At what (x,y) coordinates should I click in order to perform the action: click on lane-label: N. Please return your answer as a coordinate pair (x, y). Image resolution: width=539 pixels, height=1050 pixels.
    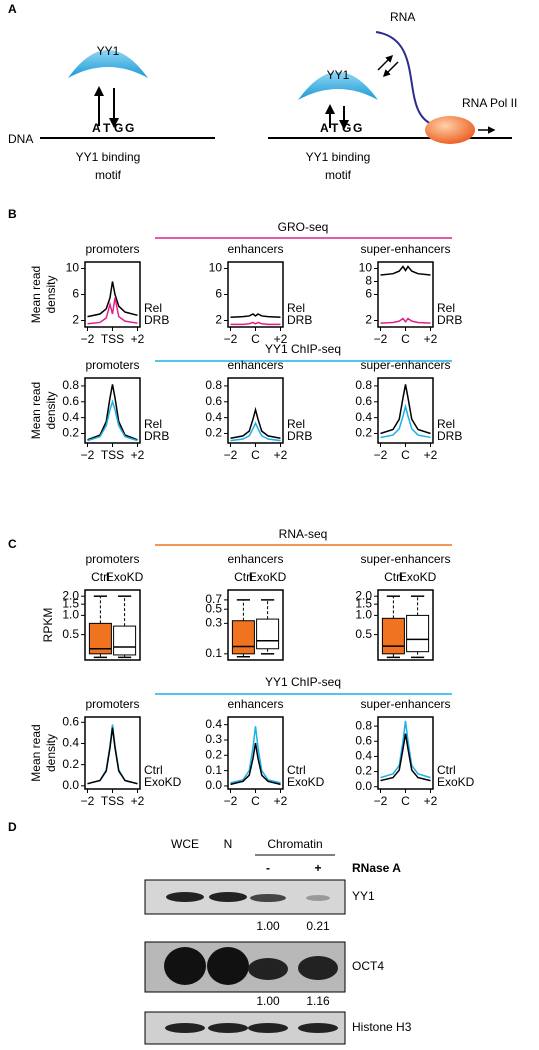
    Looking at the image, I should click on (228, 844).